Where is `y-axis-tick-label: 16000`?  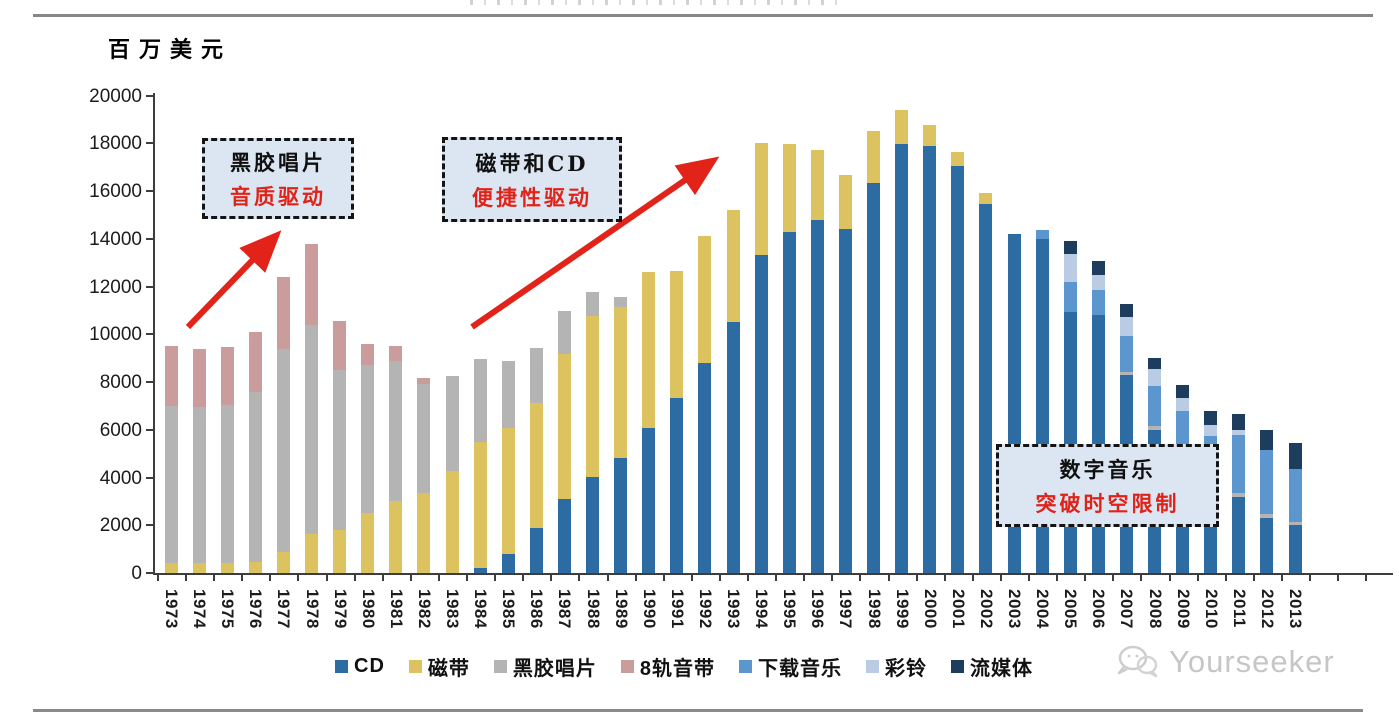 y-axis-tick-label: 16000 is located at coordinates (115, 191).